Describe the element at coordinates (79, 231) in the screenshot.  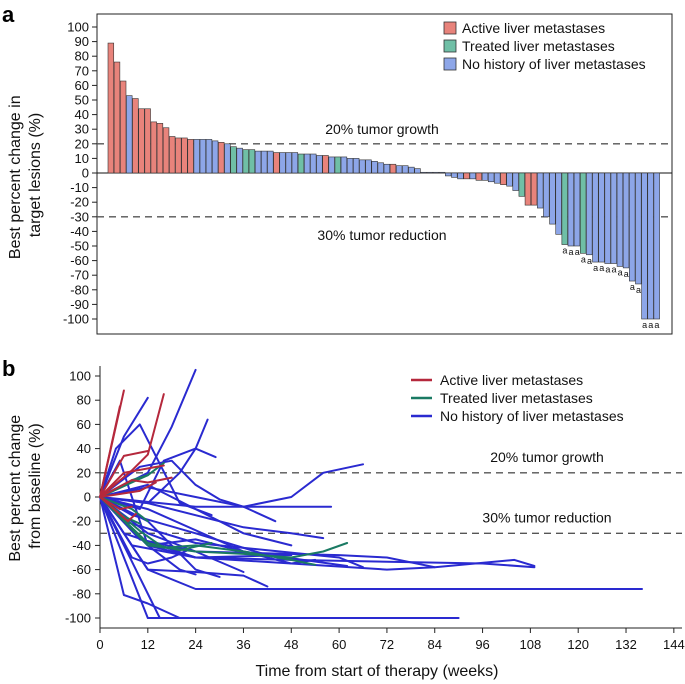
I see `panel-a-ytick-label: -40` at that location.